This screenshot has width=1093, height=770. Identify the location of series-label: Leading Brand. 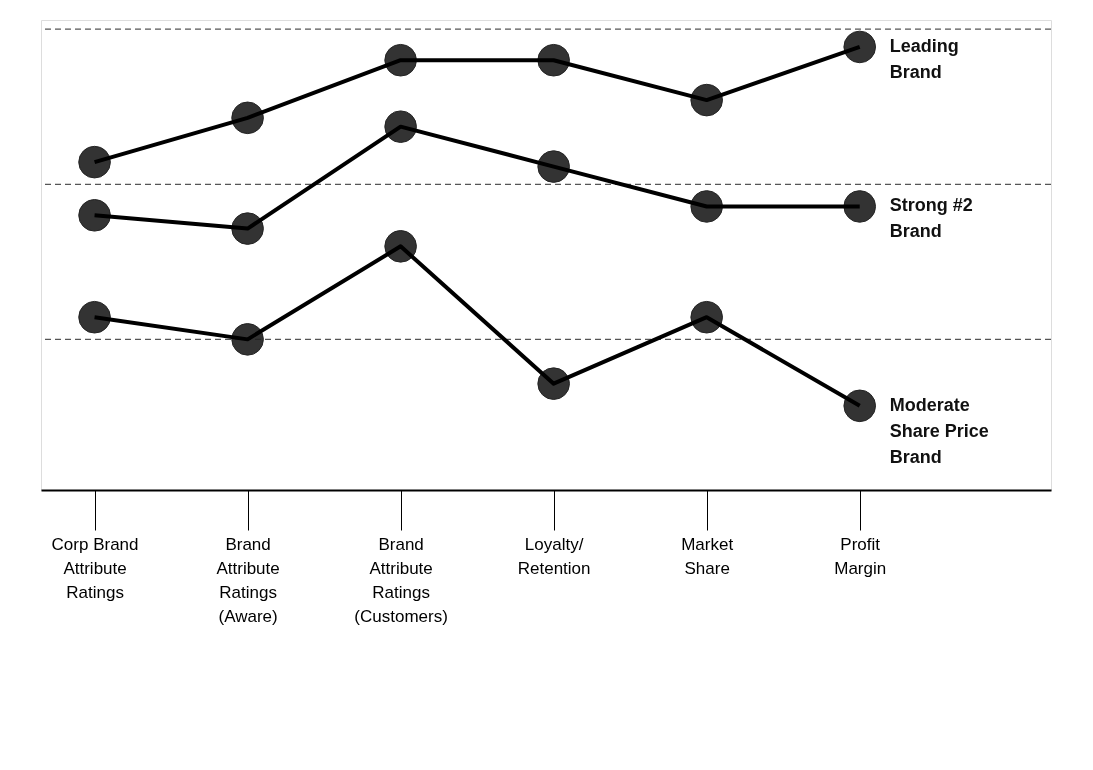
(924, 58).